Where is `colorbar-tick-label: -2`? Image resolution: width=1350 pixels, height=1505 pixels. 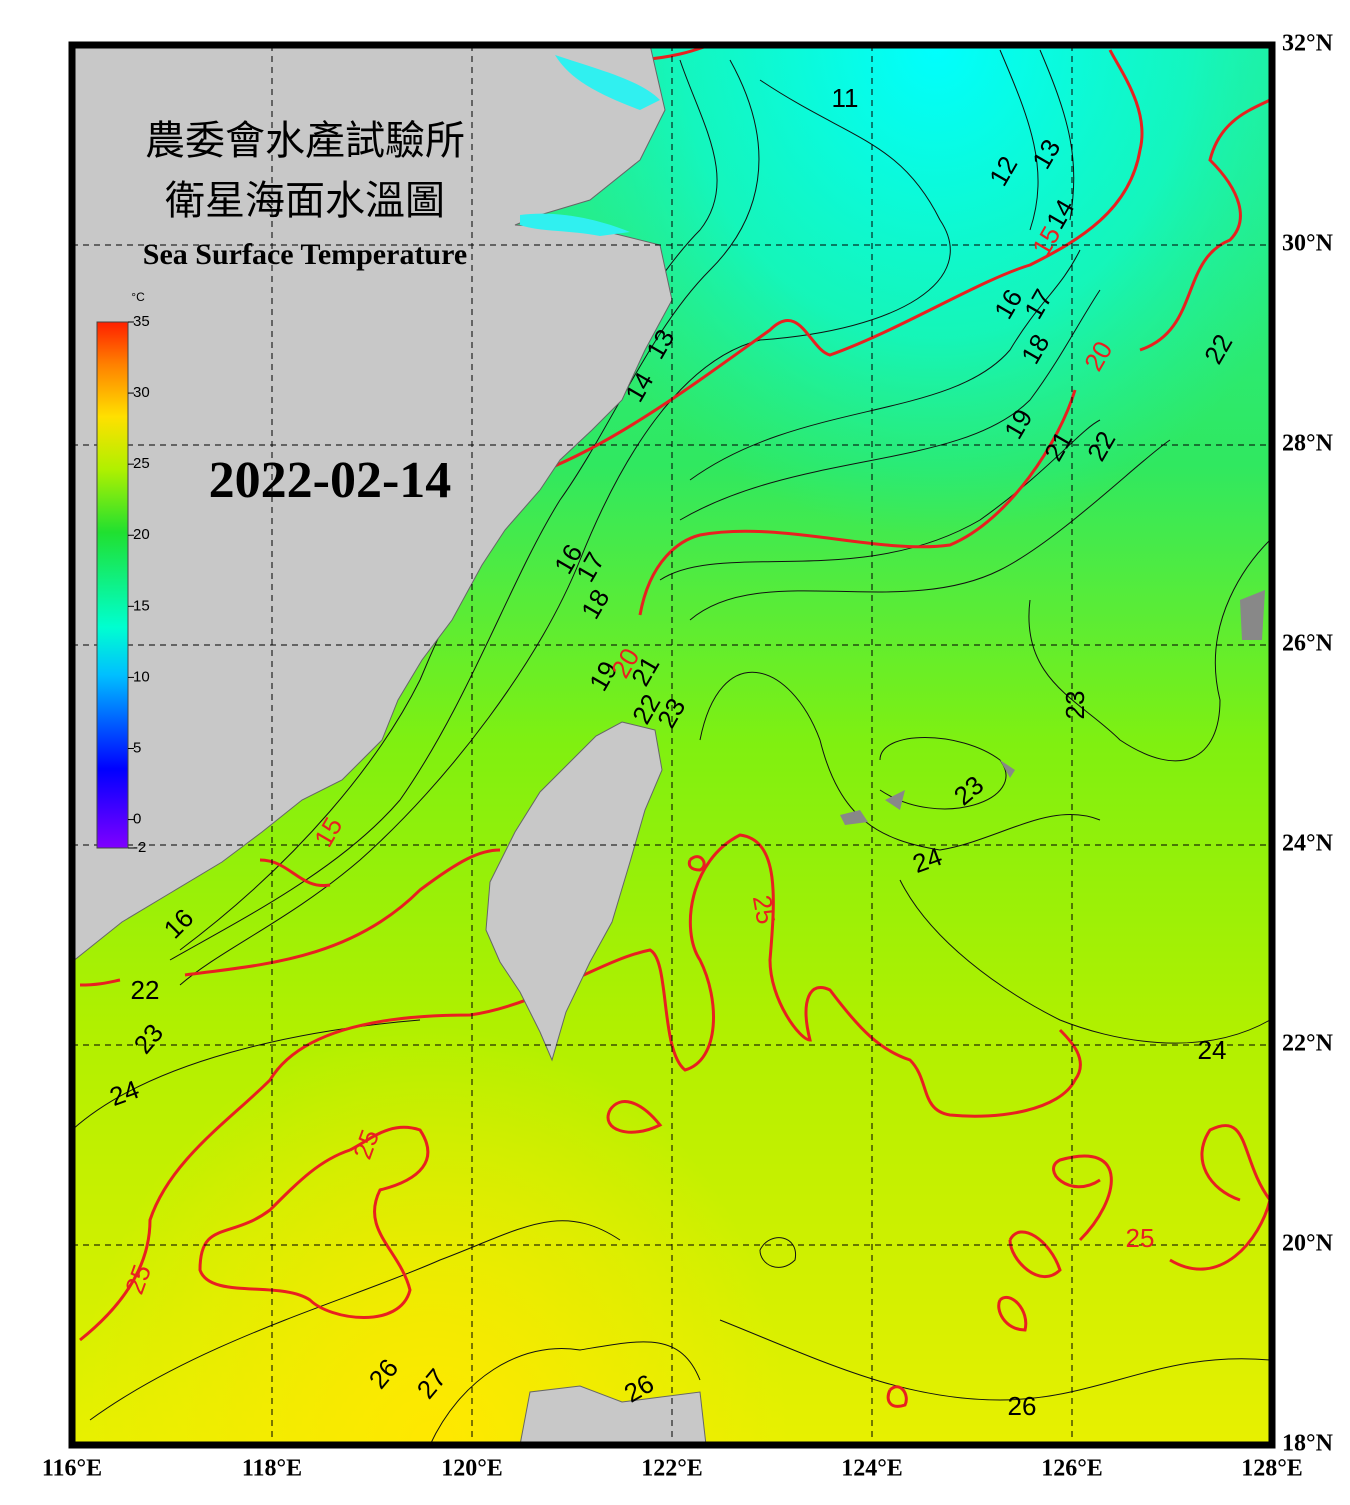
colorbar-tick-label: -2 is located at coordinates (139, 847).